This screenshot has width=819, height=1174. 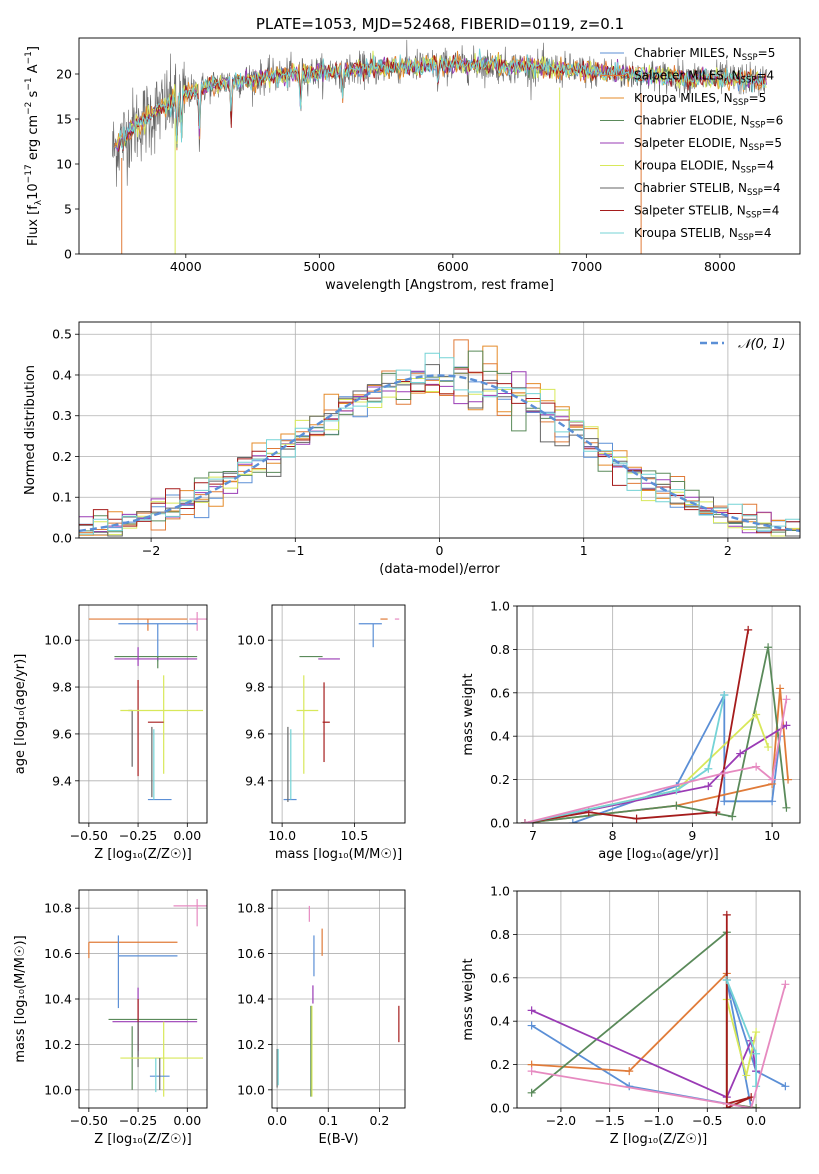 What do you see at coordinates (688, 53) in the screenshot?
I see `legend-label: Chabrier MILES, N` at bounding box center [688, 53].